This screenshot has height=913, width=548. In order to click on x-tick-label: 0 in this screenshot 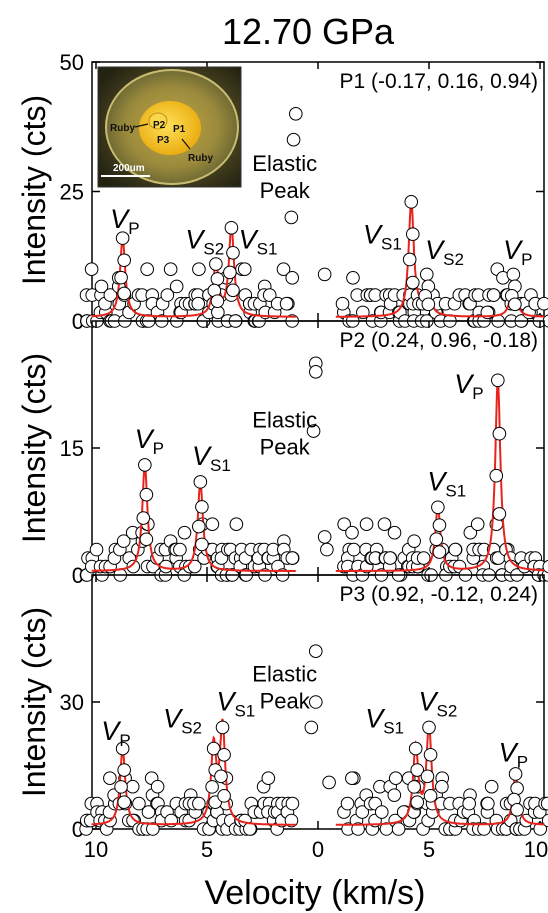, I will do `click(318, 849)`.